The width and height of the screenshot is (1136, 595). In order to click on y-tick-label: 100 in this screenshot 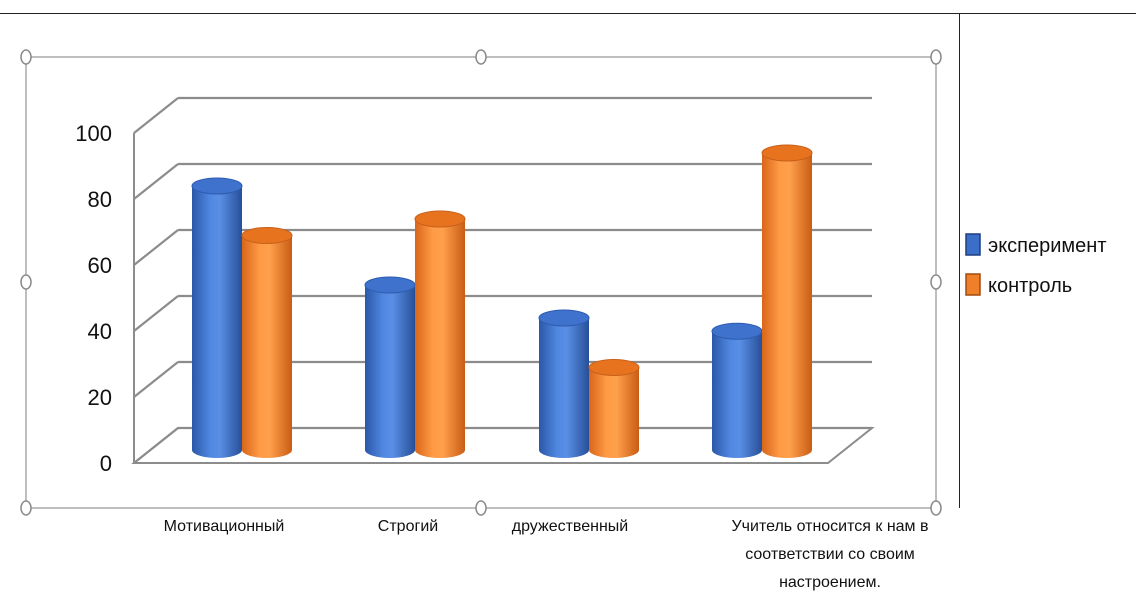, I will do `click(93, 133)`.